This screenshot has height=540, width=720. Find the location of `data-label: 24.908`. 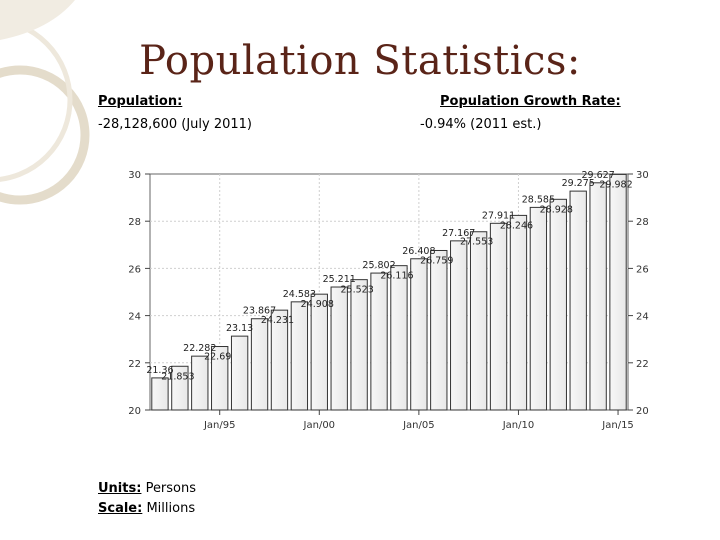

data-label: 24.908 is located at coordinates (317, 304).